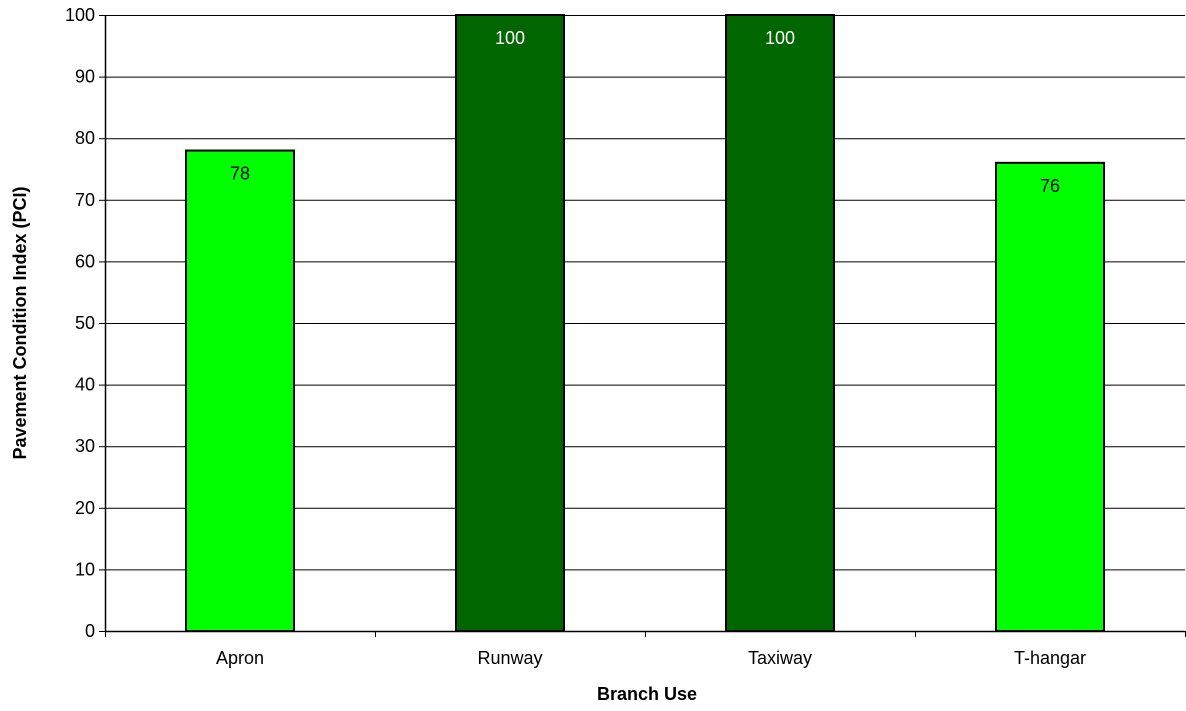 The height and width of the screenshot is (711, 1186). Describe the element at coordinates (90, 631) in the screenshot. I see `y-tick-label: 0` at that location.